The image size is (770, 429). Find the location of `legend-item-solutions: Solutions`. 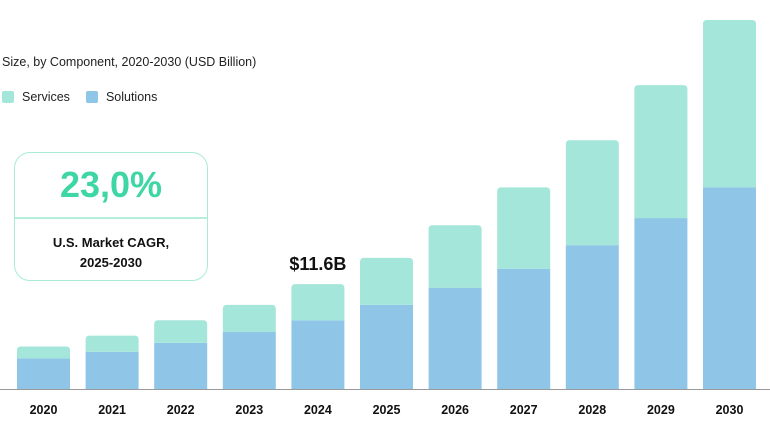

legend-item-solutions: Solutions is located at coordinates (121, 97).